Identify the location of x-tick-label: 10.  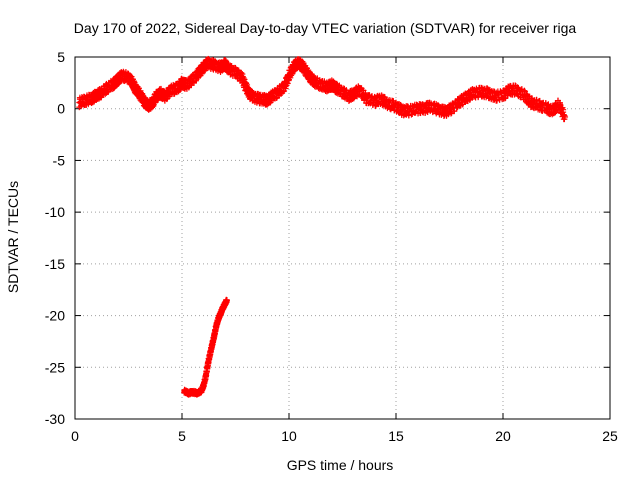
(289, 436).